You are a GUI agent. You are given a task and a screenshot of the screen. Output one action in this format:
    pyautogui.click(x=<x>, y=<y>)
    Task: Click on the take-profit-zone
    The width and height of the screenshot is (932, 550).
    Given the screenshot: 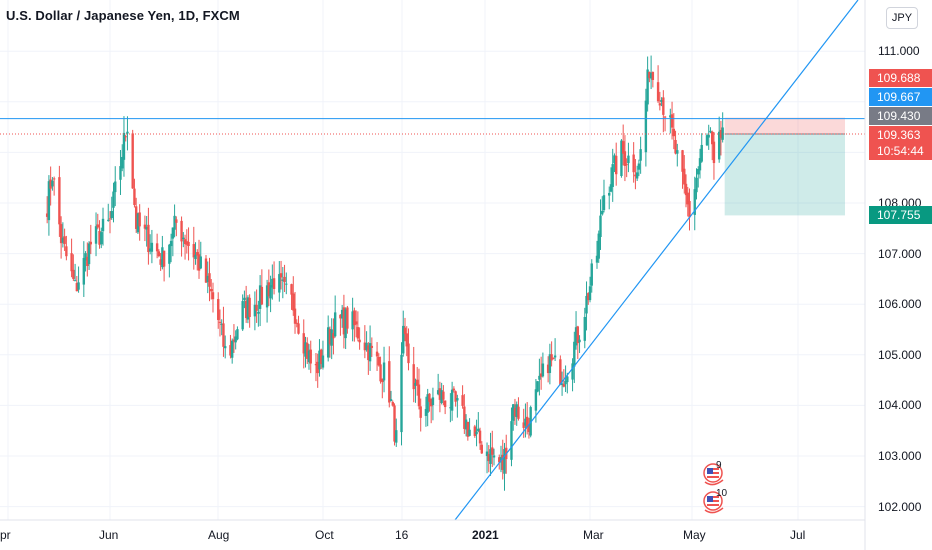 What is the action you would take?
    pyautogui.click(x=784, y=175)
    